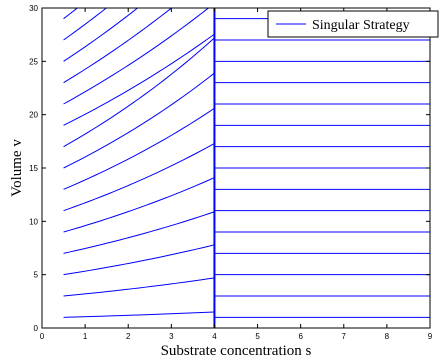  Describe the element at coordinates (36, 328) in the screenshot. I see `y-tick-label: 0` at that location.